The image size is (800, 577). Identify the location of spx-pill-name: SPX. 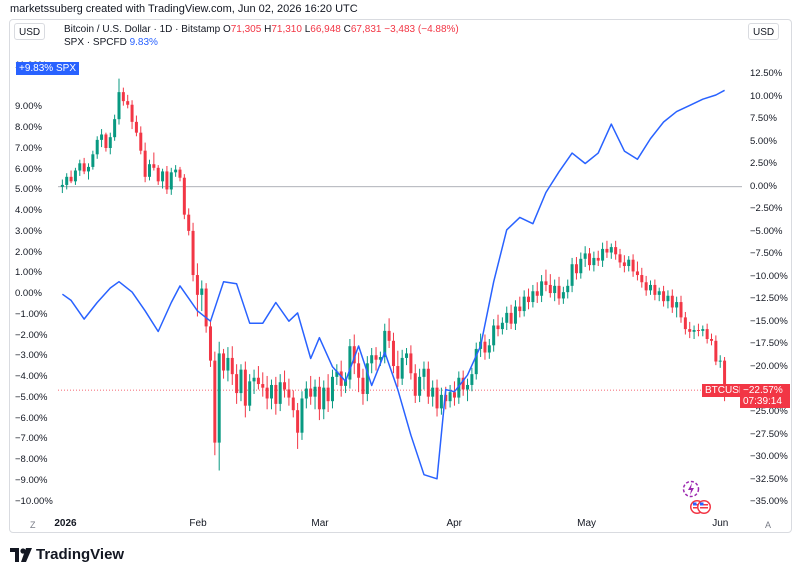
(65, 68).